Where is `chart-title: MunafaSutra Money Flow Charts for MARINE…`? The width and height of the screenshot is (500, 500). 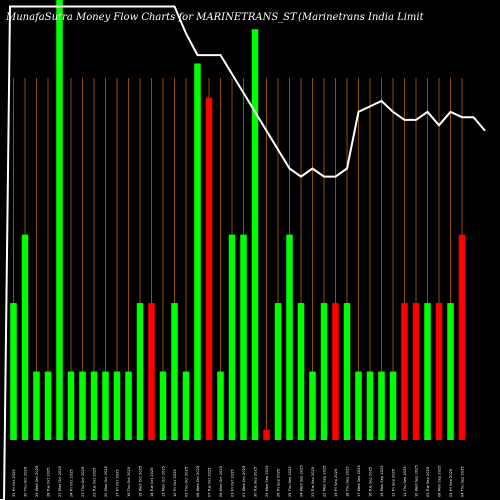
chart-title: MunafaSutra Money Flow Charts for MARINE… is located at coordinates (151, 17).